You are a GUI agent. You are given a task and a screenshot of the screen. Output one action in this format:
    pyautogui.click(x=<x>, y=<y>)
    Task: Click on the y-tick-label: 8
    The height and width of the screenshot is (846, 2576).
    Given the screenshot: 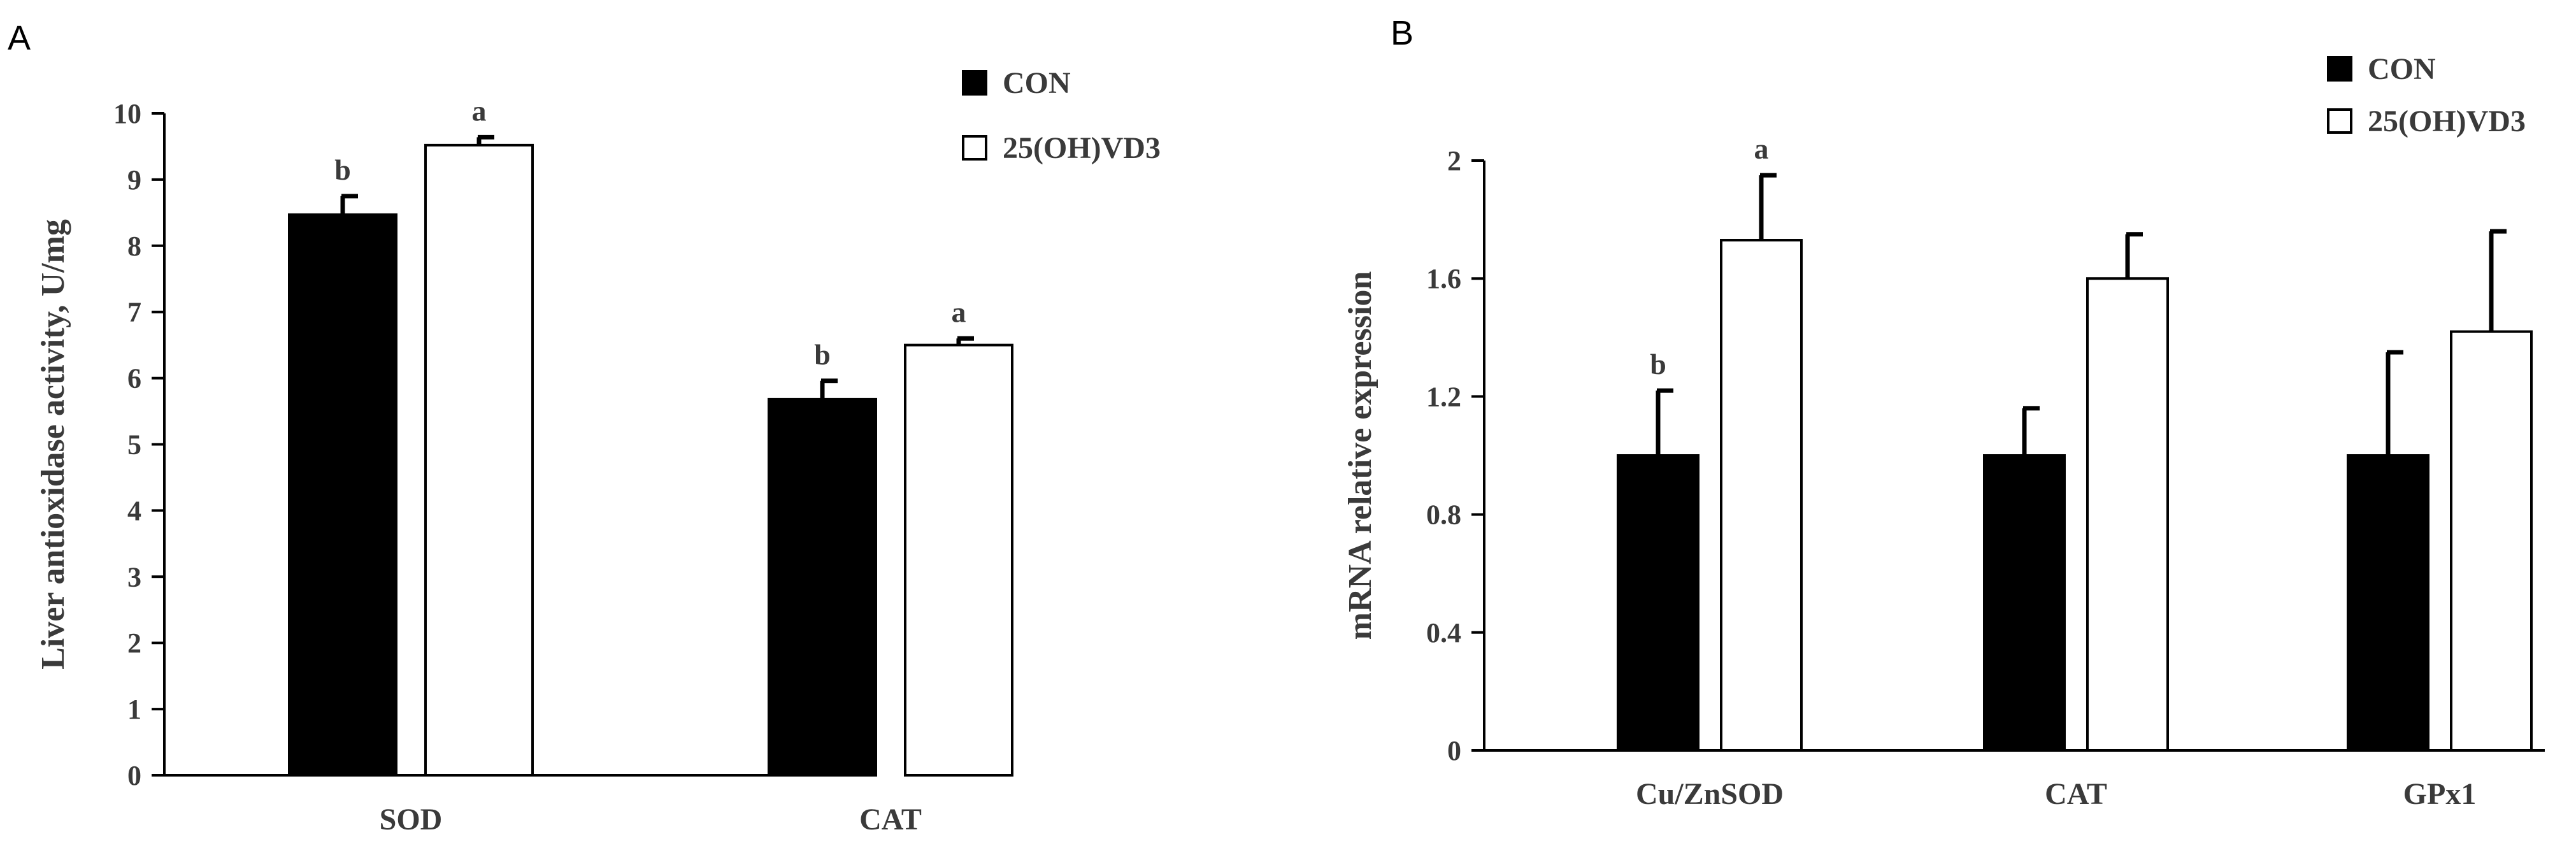 What is the action you would take?
    pyautogui.click(x=134, y=247)
    